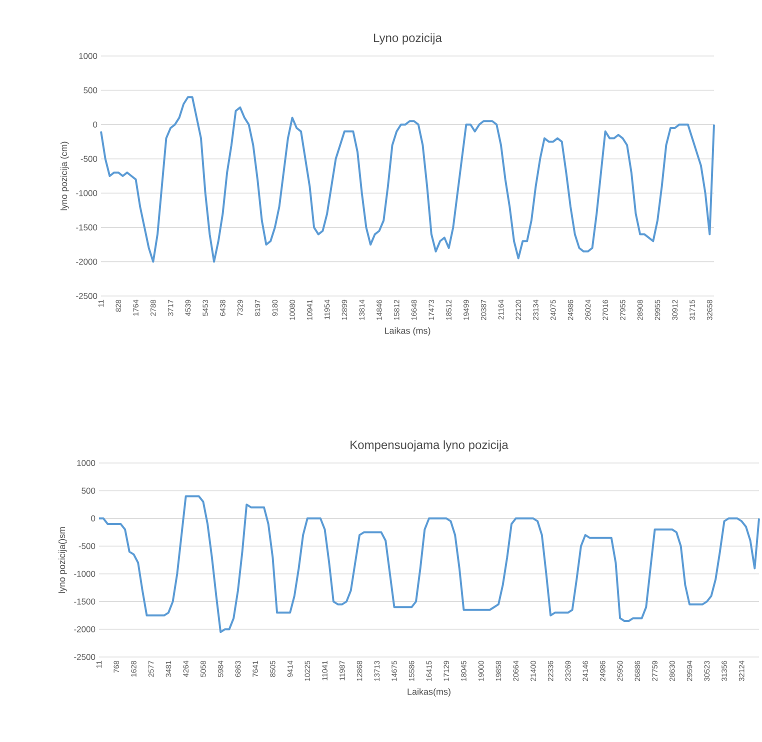 The width and height of the screenshot is (762, 742). What do you see at coordinates (407, 331) in the screenshot?
I see `x-axis-title: Laikas (ms)` at bounding box center [407, 331].